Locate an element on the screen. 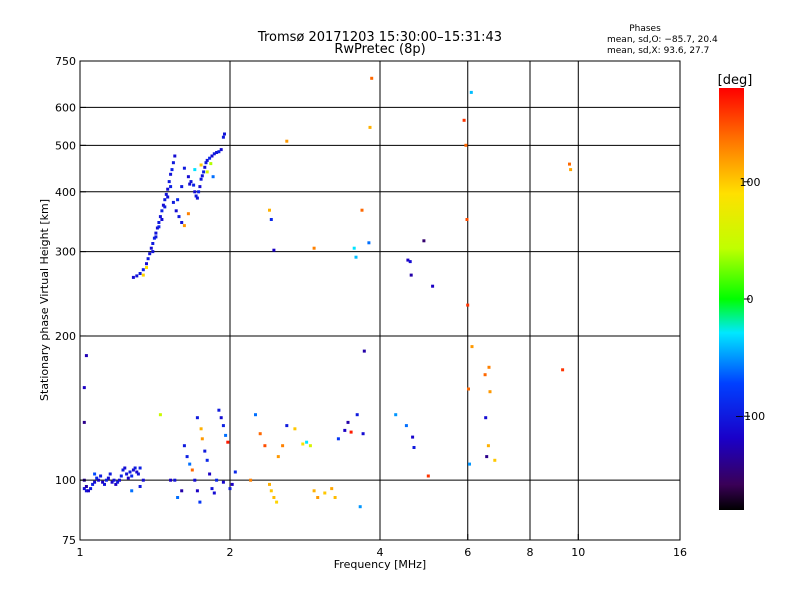 The image size is (800, 600). y-tick-label: 500 is located at coordinates (65, 145).